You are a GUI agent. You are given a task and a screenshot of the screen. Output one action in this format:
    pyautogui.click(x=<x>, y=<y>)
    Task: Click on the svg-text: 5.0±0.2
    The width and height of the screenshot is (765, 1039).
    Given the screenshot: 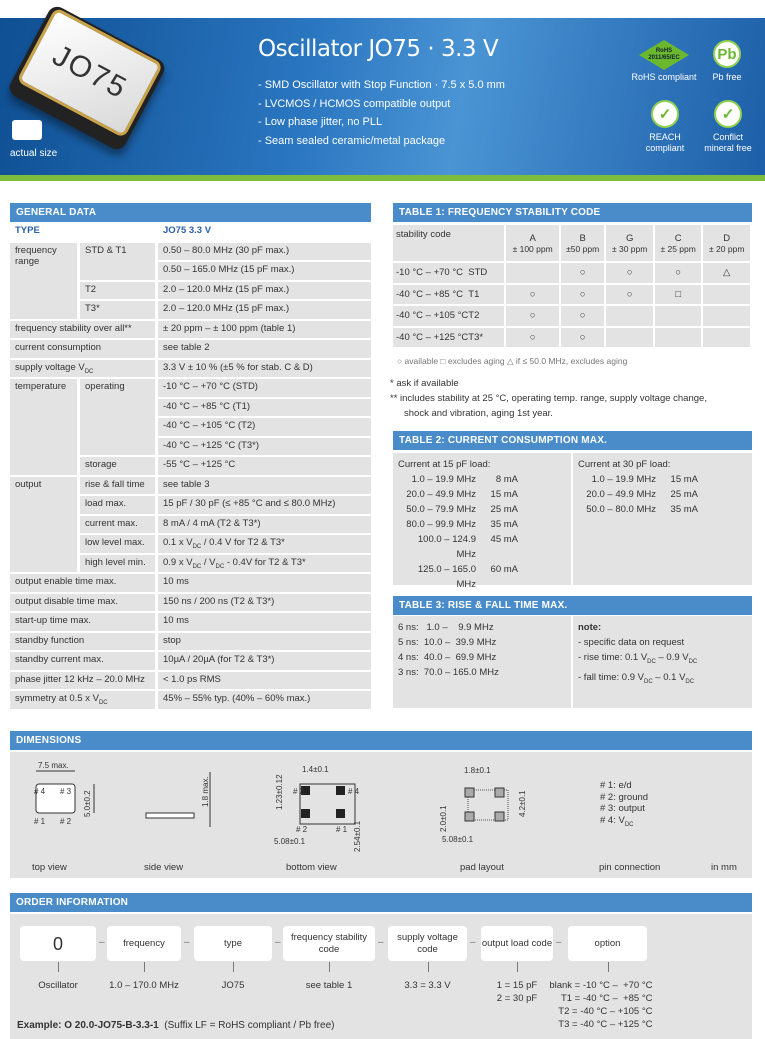 What is the action you would take?
    pyautogui.click(x=87, y=803)
    